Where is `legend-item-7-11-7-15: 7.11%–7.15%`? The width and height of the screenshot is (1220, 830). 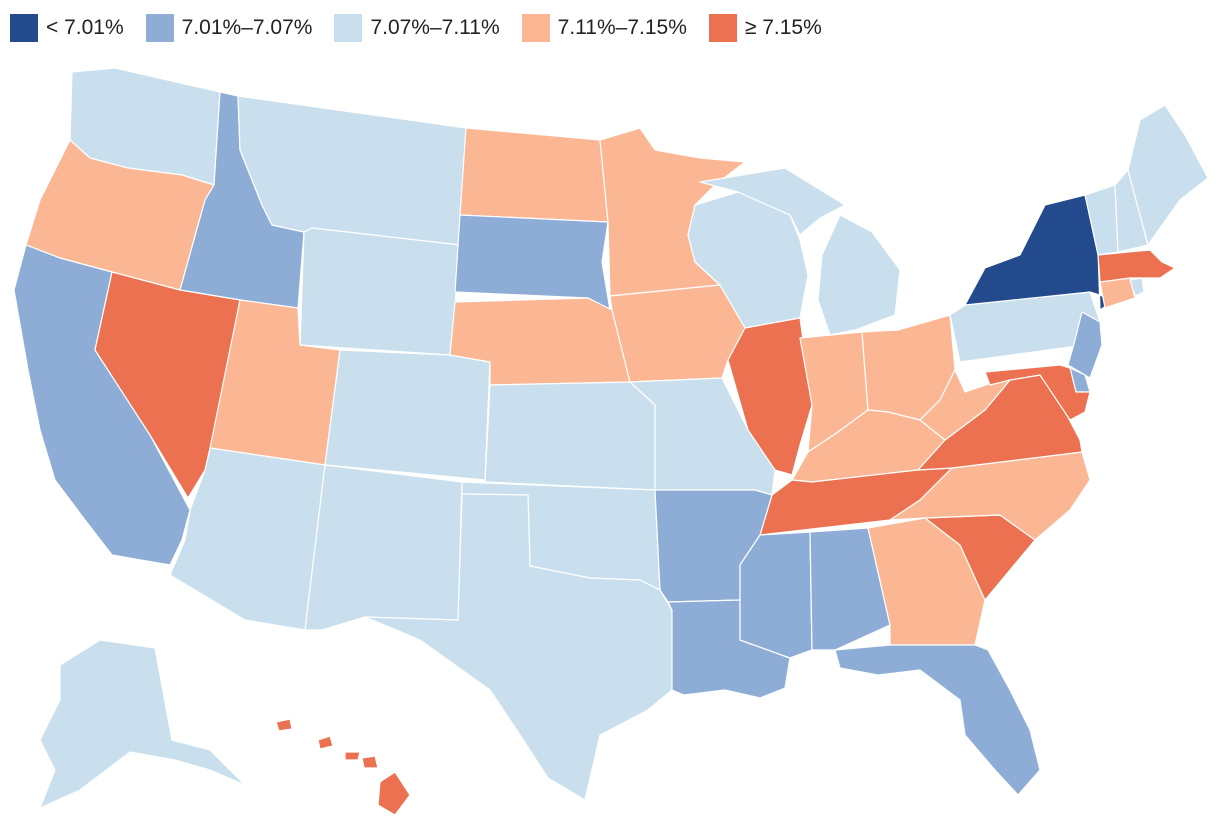
legend-item-7-11-7-15: 7.11%–7.15% is located at coordinates (604, 28).